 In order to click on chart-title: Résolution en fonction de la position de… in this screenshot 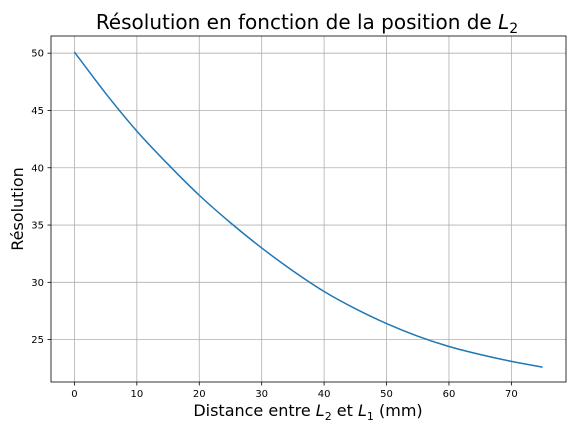, I will do `click(307, 23)`.